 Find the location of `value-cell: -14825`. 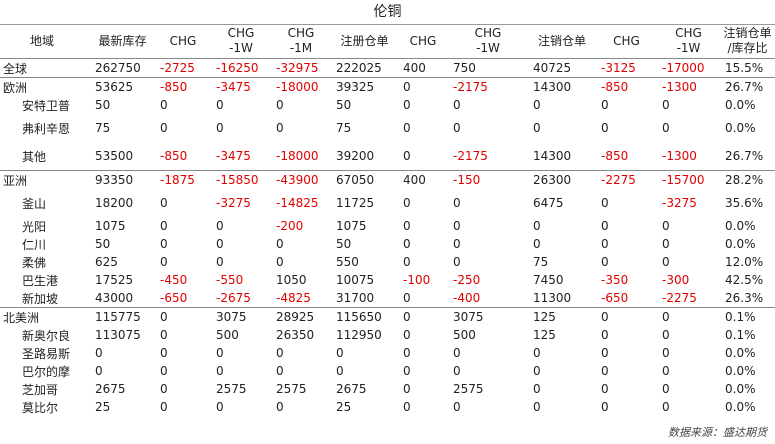

value-cell: -14825 is located at coordinates (297, 203).